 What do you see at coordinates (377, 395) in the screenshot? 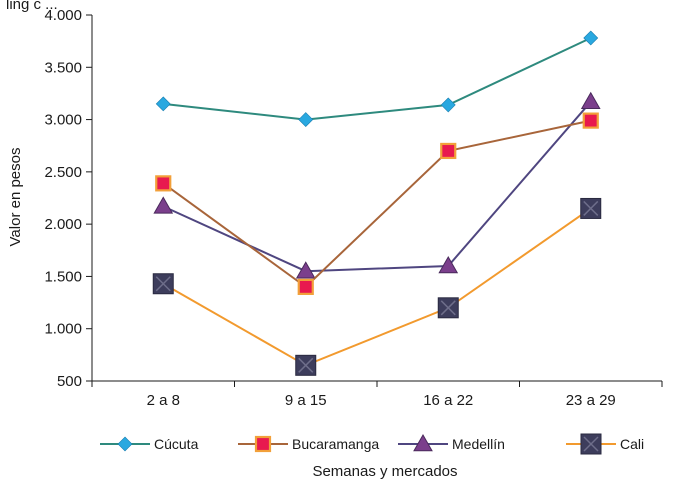
I see `x-axis-ticks: 2 a 8 9 a 15 16 a 22 23 a 29` at bounding box center [377, 395].